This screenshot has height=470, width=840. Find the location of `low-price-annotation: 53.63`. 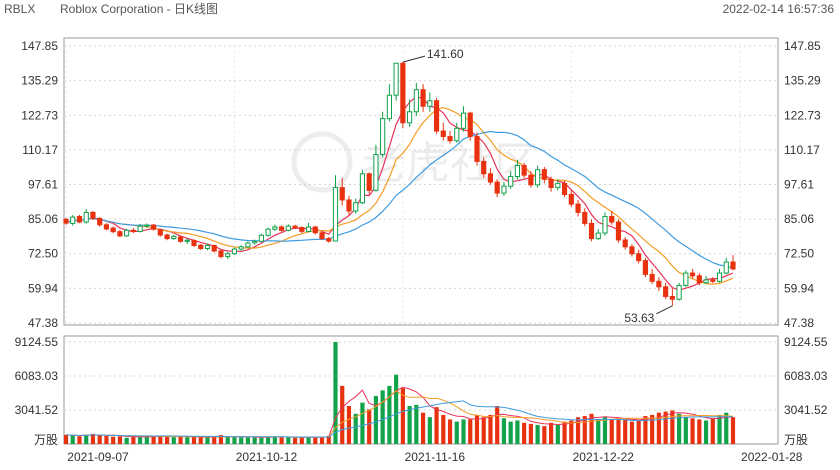

low-price-annotation: 53.63 is located at coordinates (639, 318).